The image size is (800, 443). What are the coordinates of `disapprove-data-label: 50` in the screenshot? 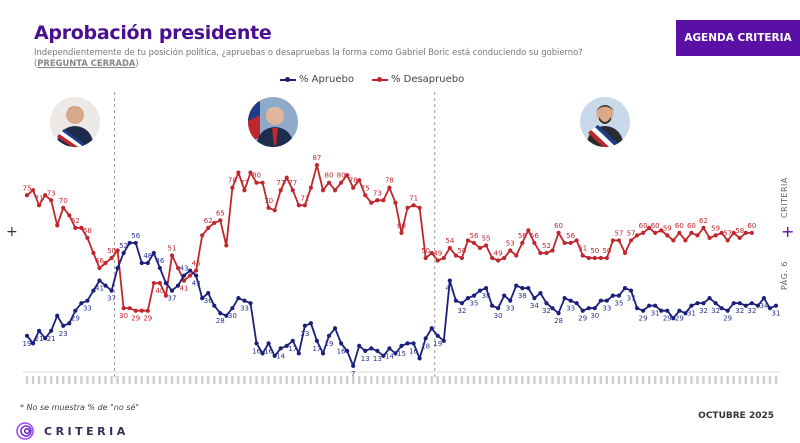 It's located at (425, 251).